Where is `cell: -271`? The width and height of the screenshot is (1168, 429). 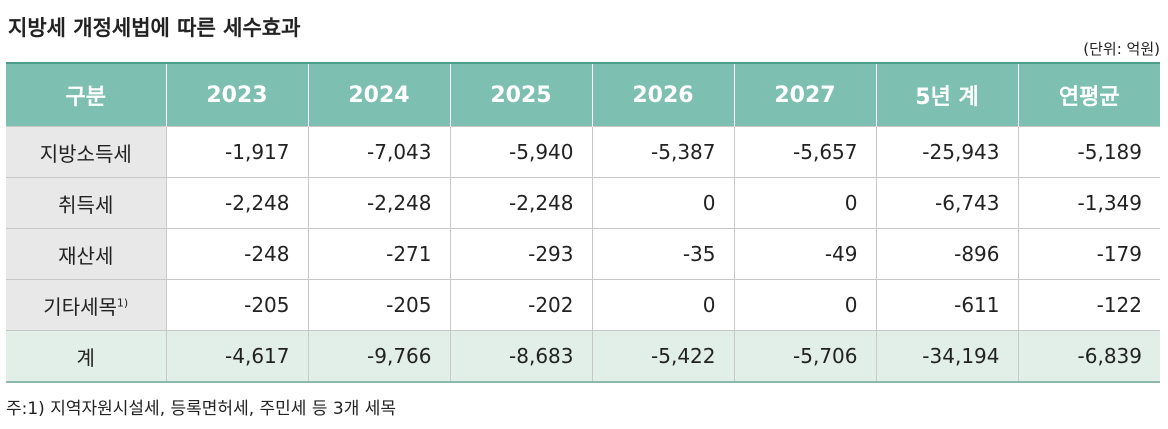 cell: -271 is located at coordinates (379, 254).